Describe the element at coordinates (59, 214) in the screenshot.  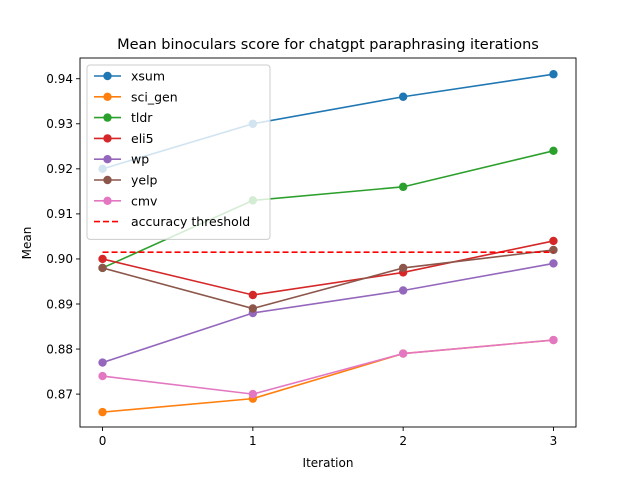
I see `y-tick-label: 0.91` at that location.